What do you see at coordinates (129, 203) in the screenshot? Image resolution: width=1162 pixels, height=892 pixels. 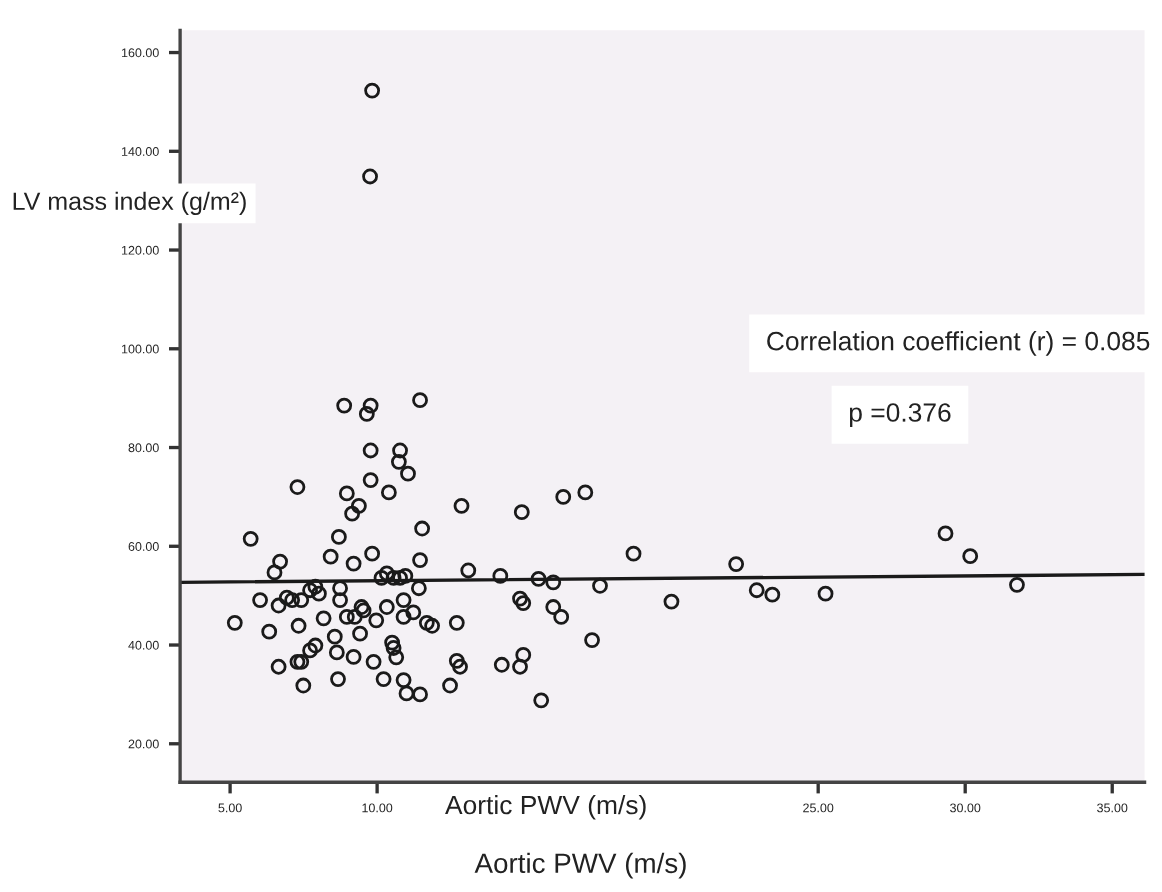 I see `y-axis-title: LV mass index (g/m²)` at bounding box center [129, 203].